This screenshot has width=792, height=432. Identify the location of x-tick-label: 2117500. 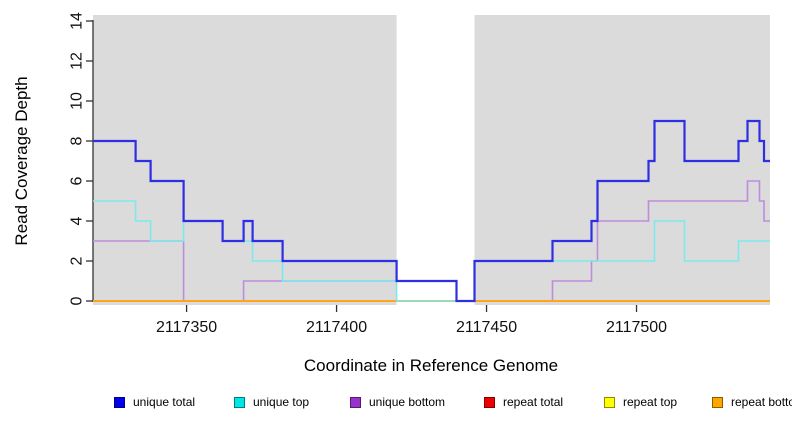
(636, 327).